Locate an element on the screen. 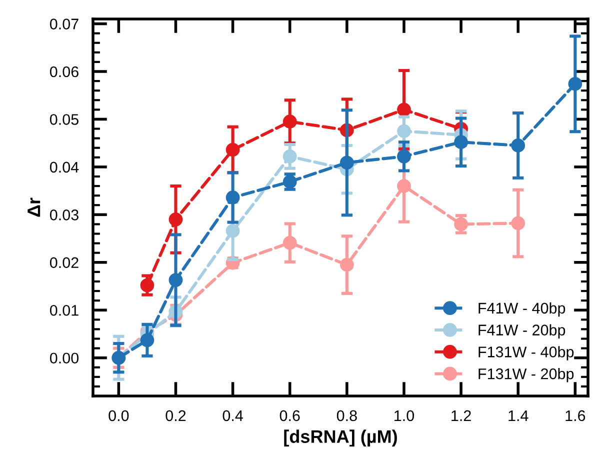 The image size is (597, 458). y-tick-label: 0.01 is located at coordinates (64, 310).